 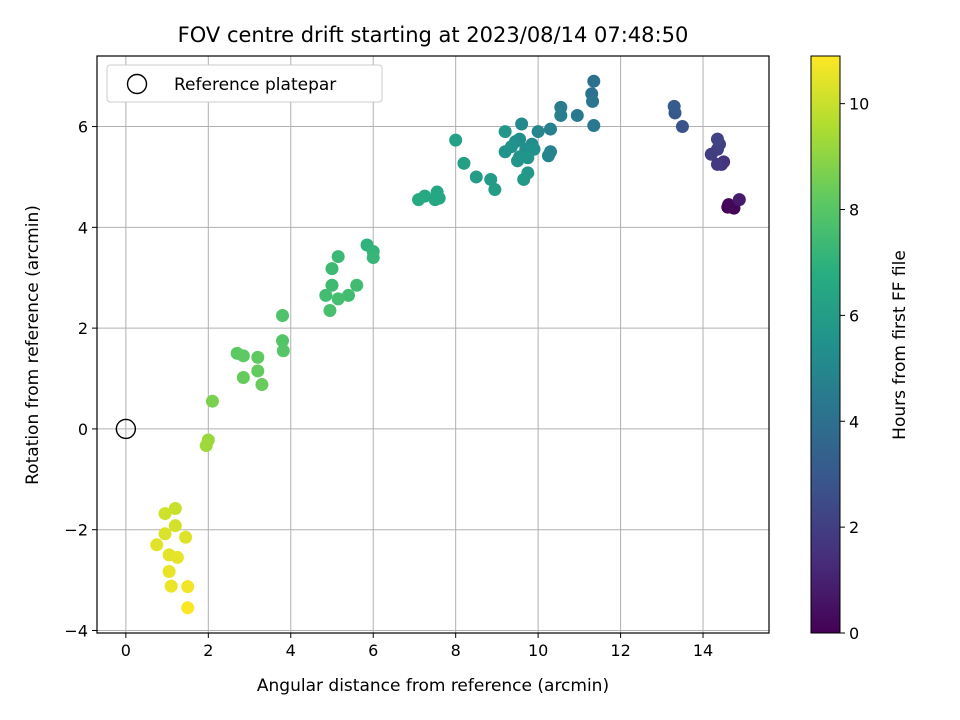 What do you see at coordinates (80, 379) in the screenshot?
I see `y-axis-ticks: −4 −2 0 2 4 6` at bounding box center [80, 379].